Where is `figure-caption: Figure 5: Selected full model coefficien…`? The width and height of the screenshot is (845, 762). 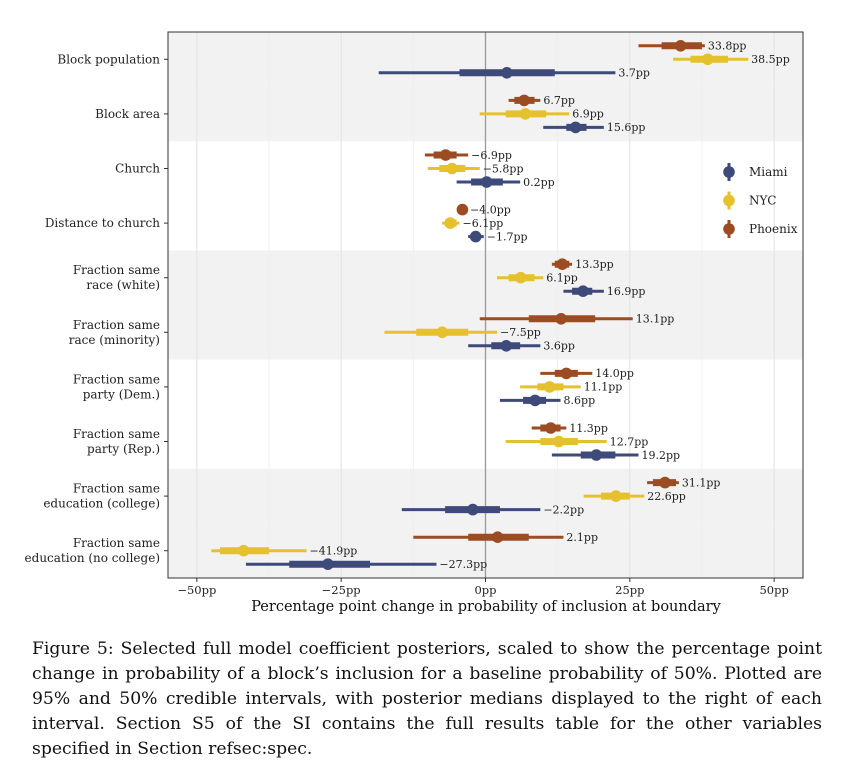 figure-caption: Figure 5: Selected full model coefficien… is located at coordinates (427, 699).